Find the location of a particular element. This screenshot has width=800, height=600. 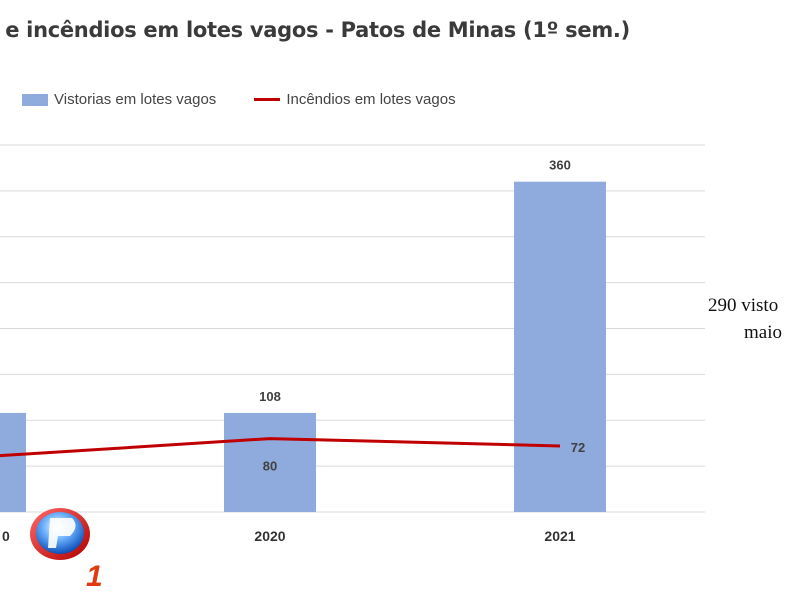

channel-logo-icon: 1 is located at coordinates (66, 550).